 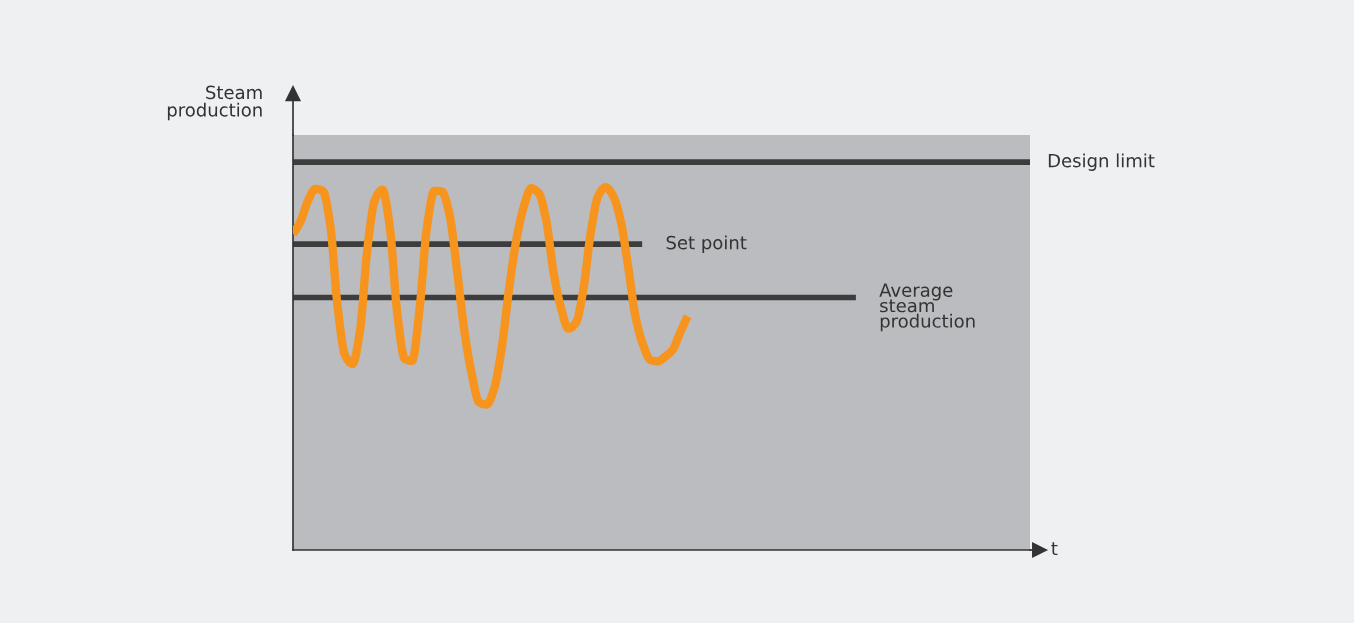 I want to click on y-axis-title: Steam production, so click(x=214, y=103).